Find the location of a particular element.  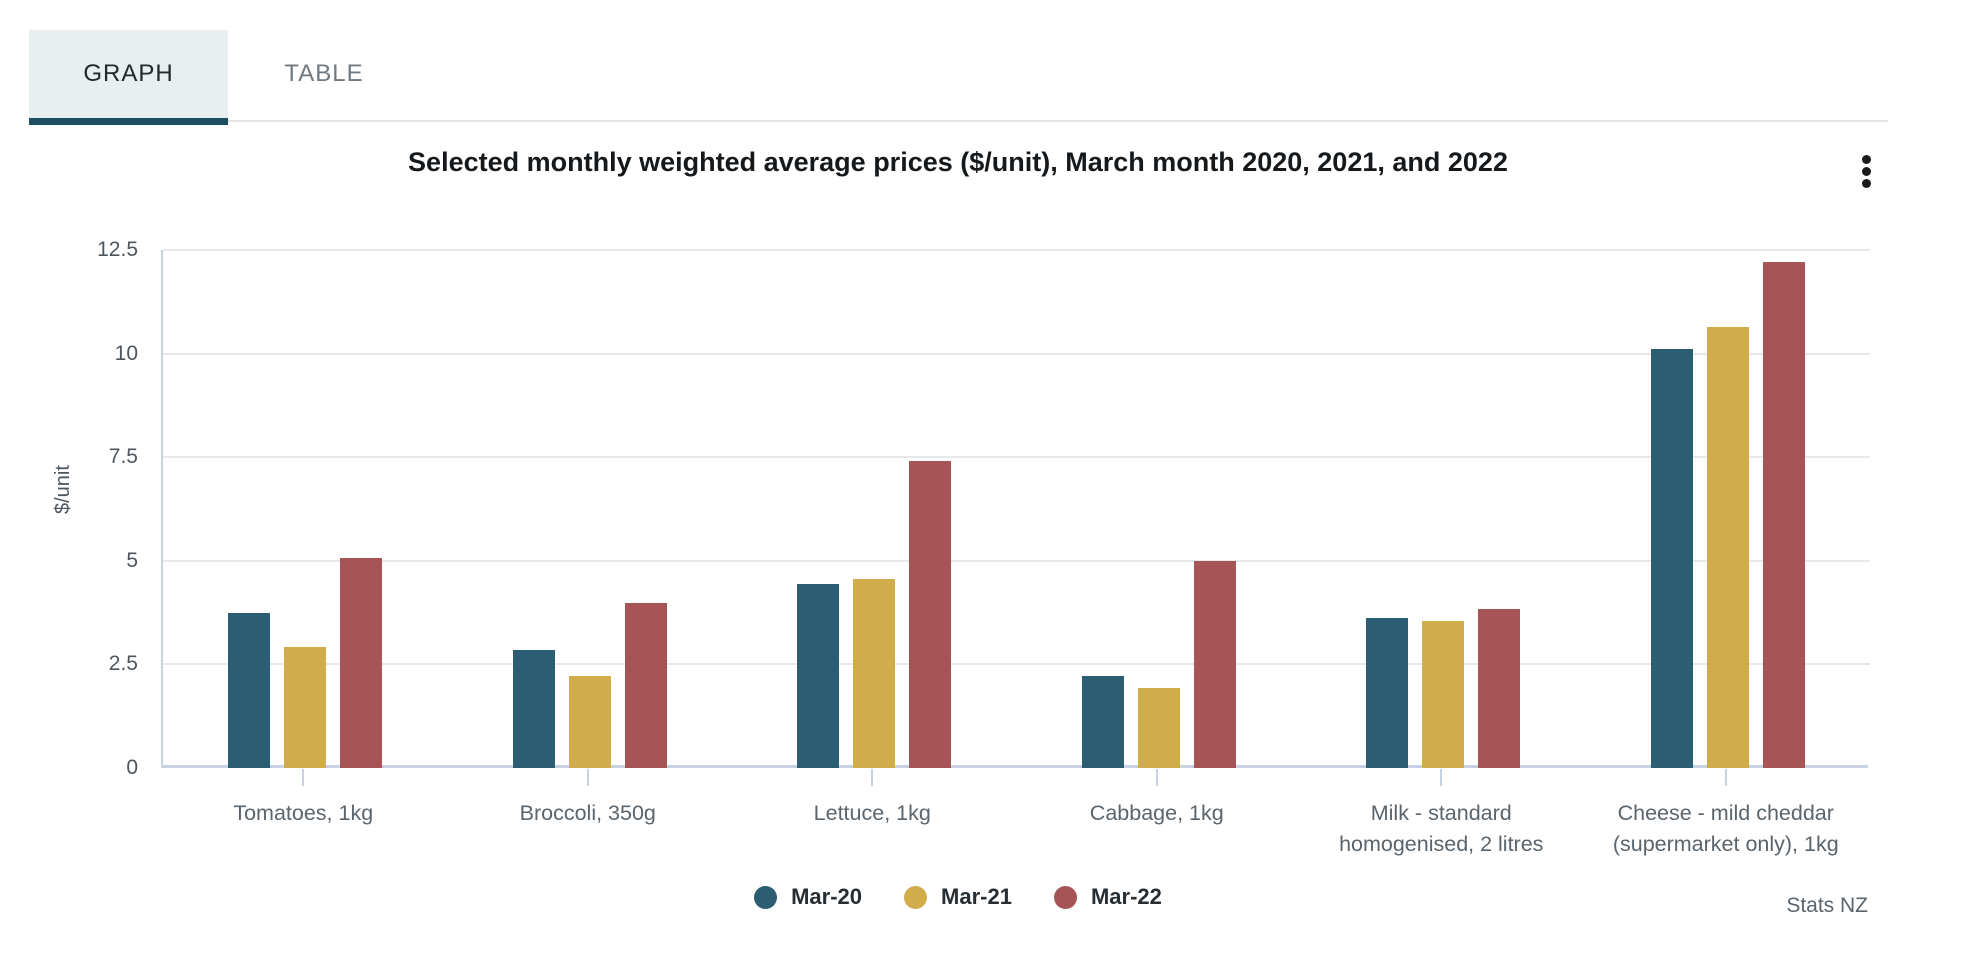

legend-label: Mar-21 is located at coordinates (976, 896).